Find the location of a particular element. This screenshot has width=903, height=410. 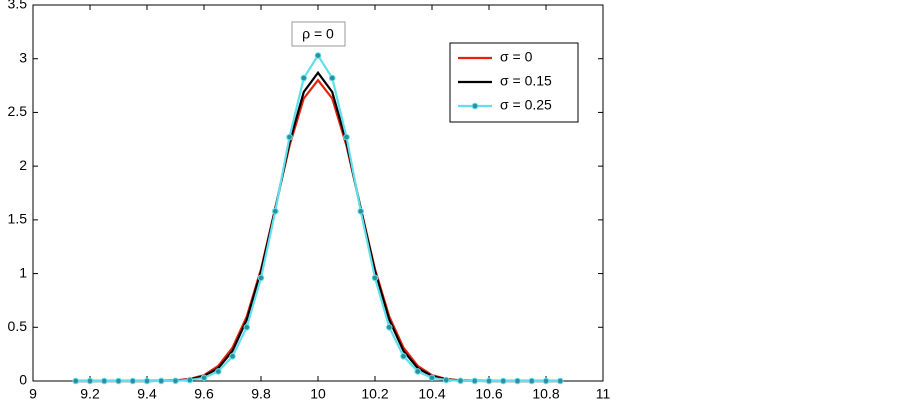

x-tick-label: 10.4 is located at coordinates (431, 394).